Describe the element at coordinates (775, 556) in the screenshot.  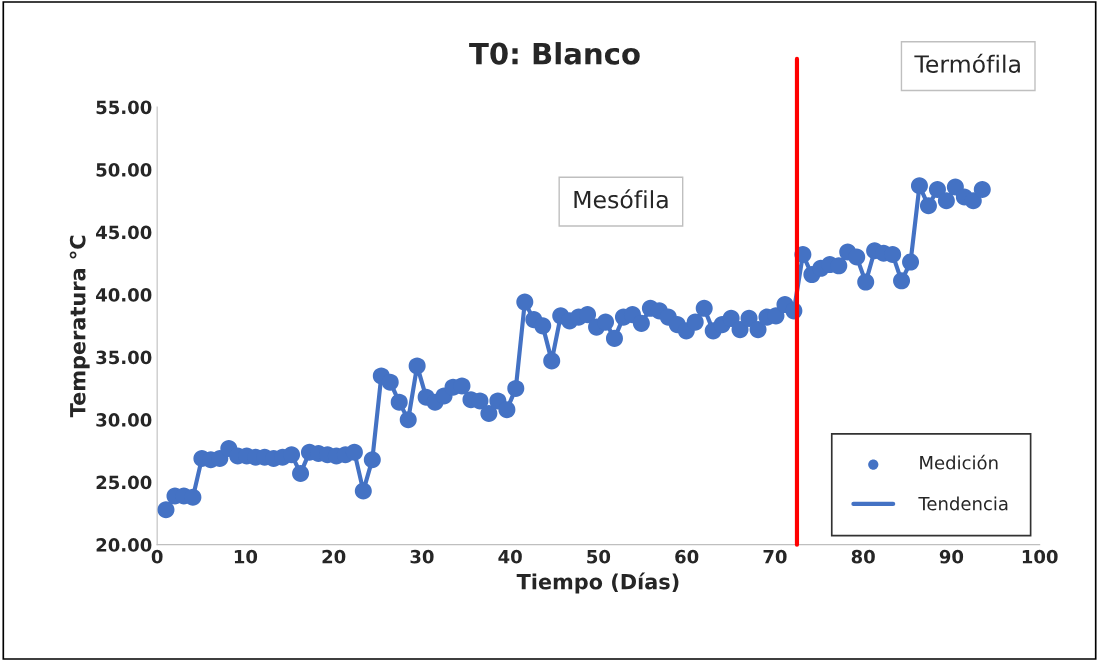
I see `x-tick-label: 70` at that location.